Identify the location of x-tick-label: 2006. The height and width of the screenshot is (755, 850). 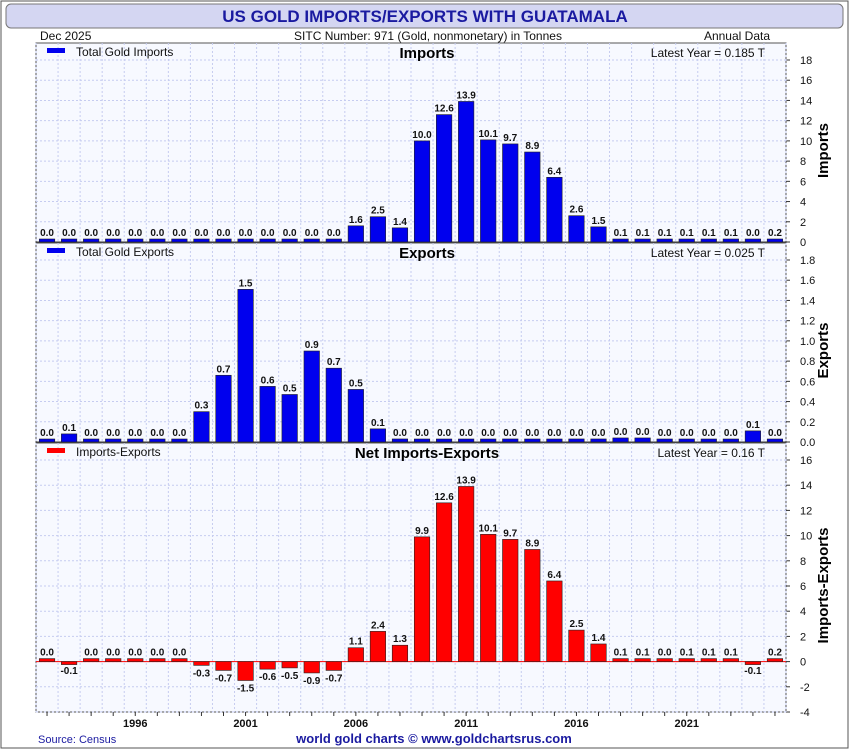
(356, 724).